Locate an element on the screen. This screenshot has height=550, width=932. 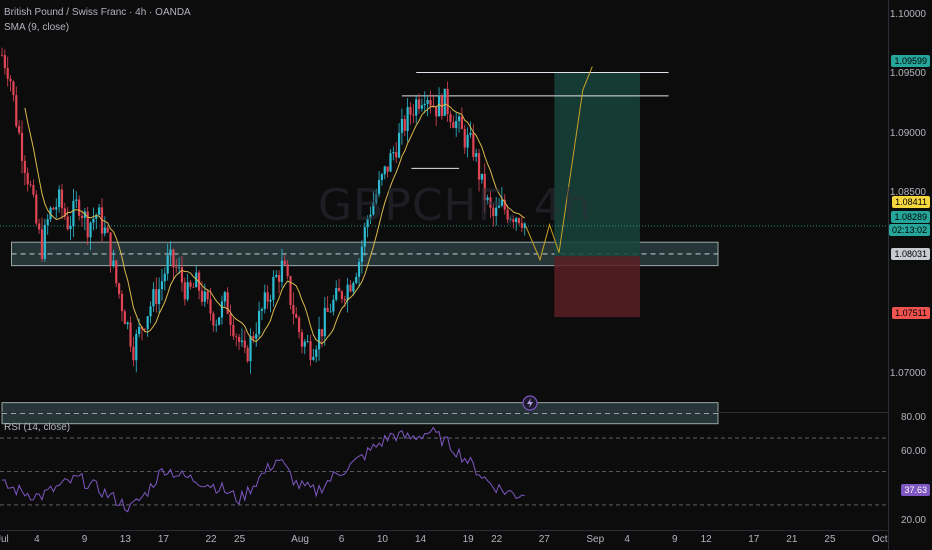
long-position-tool is located at coordinates (597, 195).